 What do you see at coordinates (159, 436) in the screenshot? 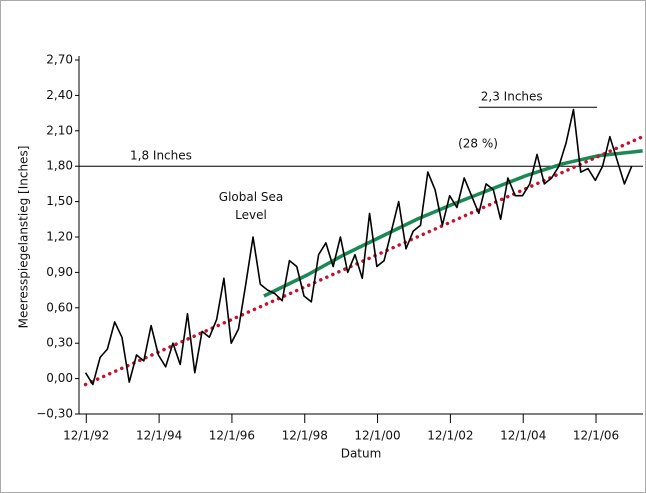
I see `x-tick-label: 12/1/94` at bounding box center [159, 436].